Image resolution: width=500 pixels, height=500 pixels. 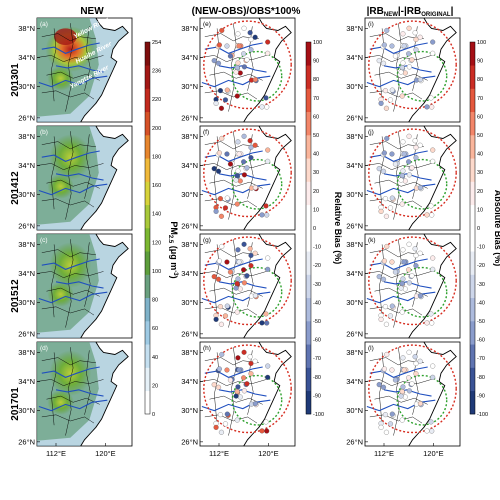 What do you see at coordinates (316, 155) in the screenshot?
I see `colorbar-tick: 40` at bounding box center [316, 155].